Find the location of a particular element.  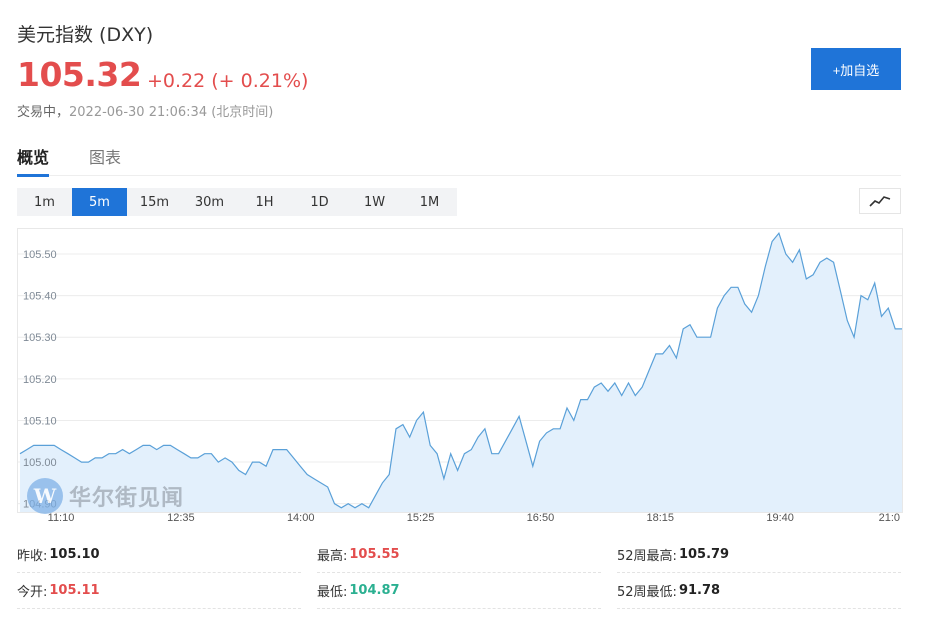

tab-overview: 概览 is located at coordinates (33, 160).